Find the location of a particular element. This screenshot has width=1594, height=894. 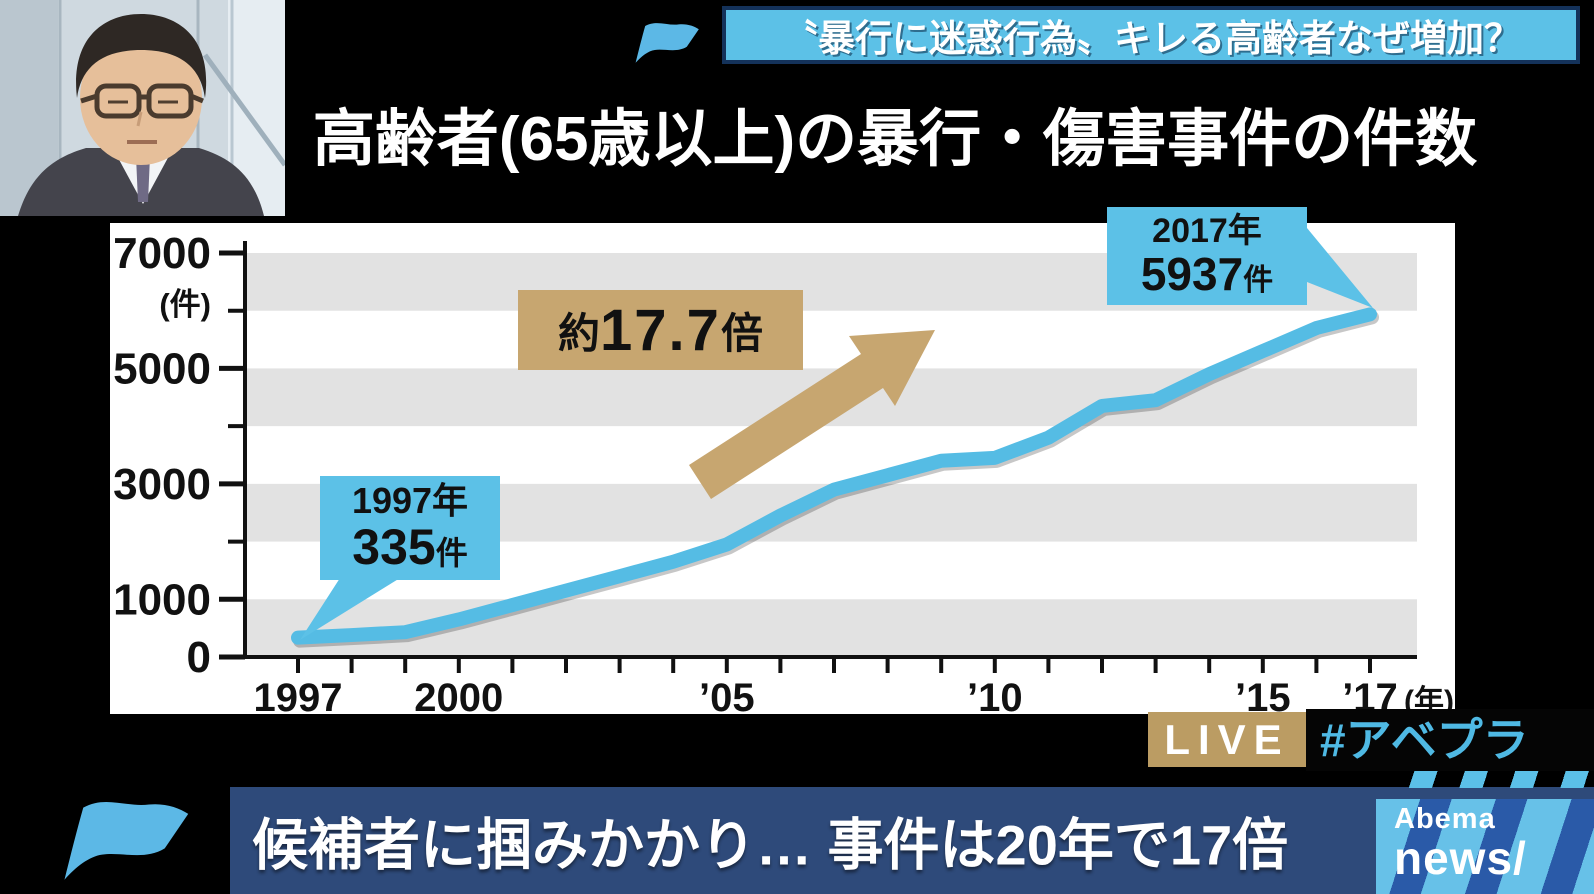

abema-logo-line1: Abema is located at coordinates (1445, 819).